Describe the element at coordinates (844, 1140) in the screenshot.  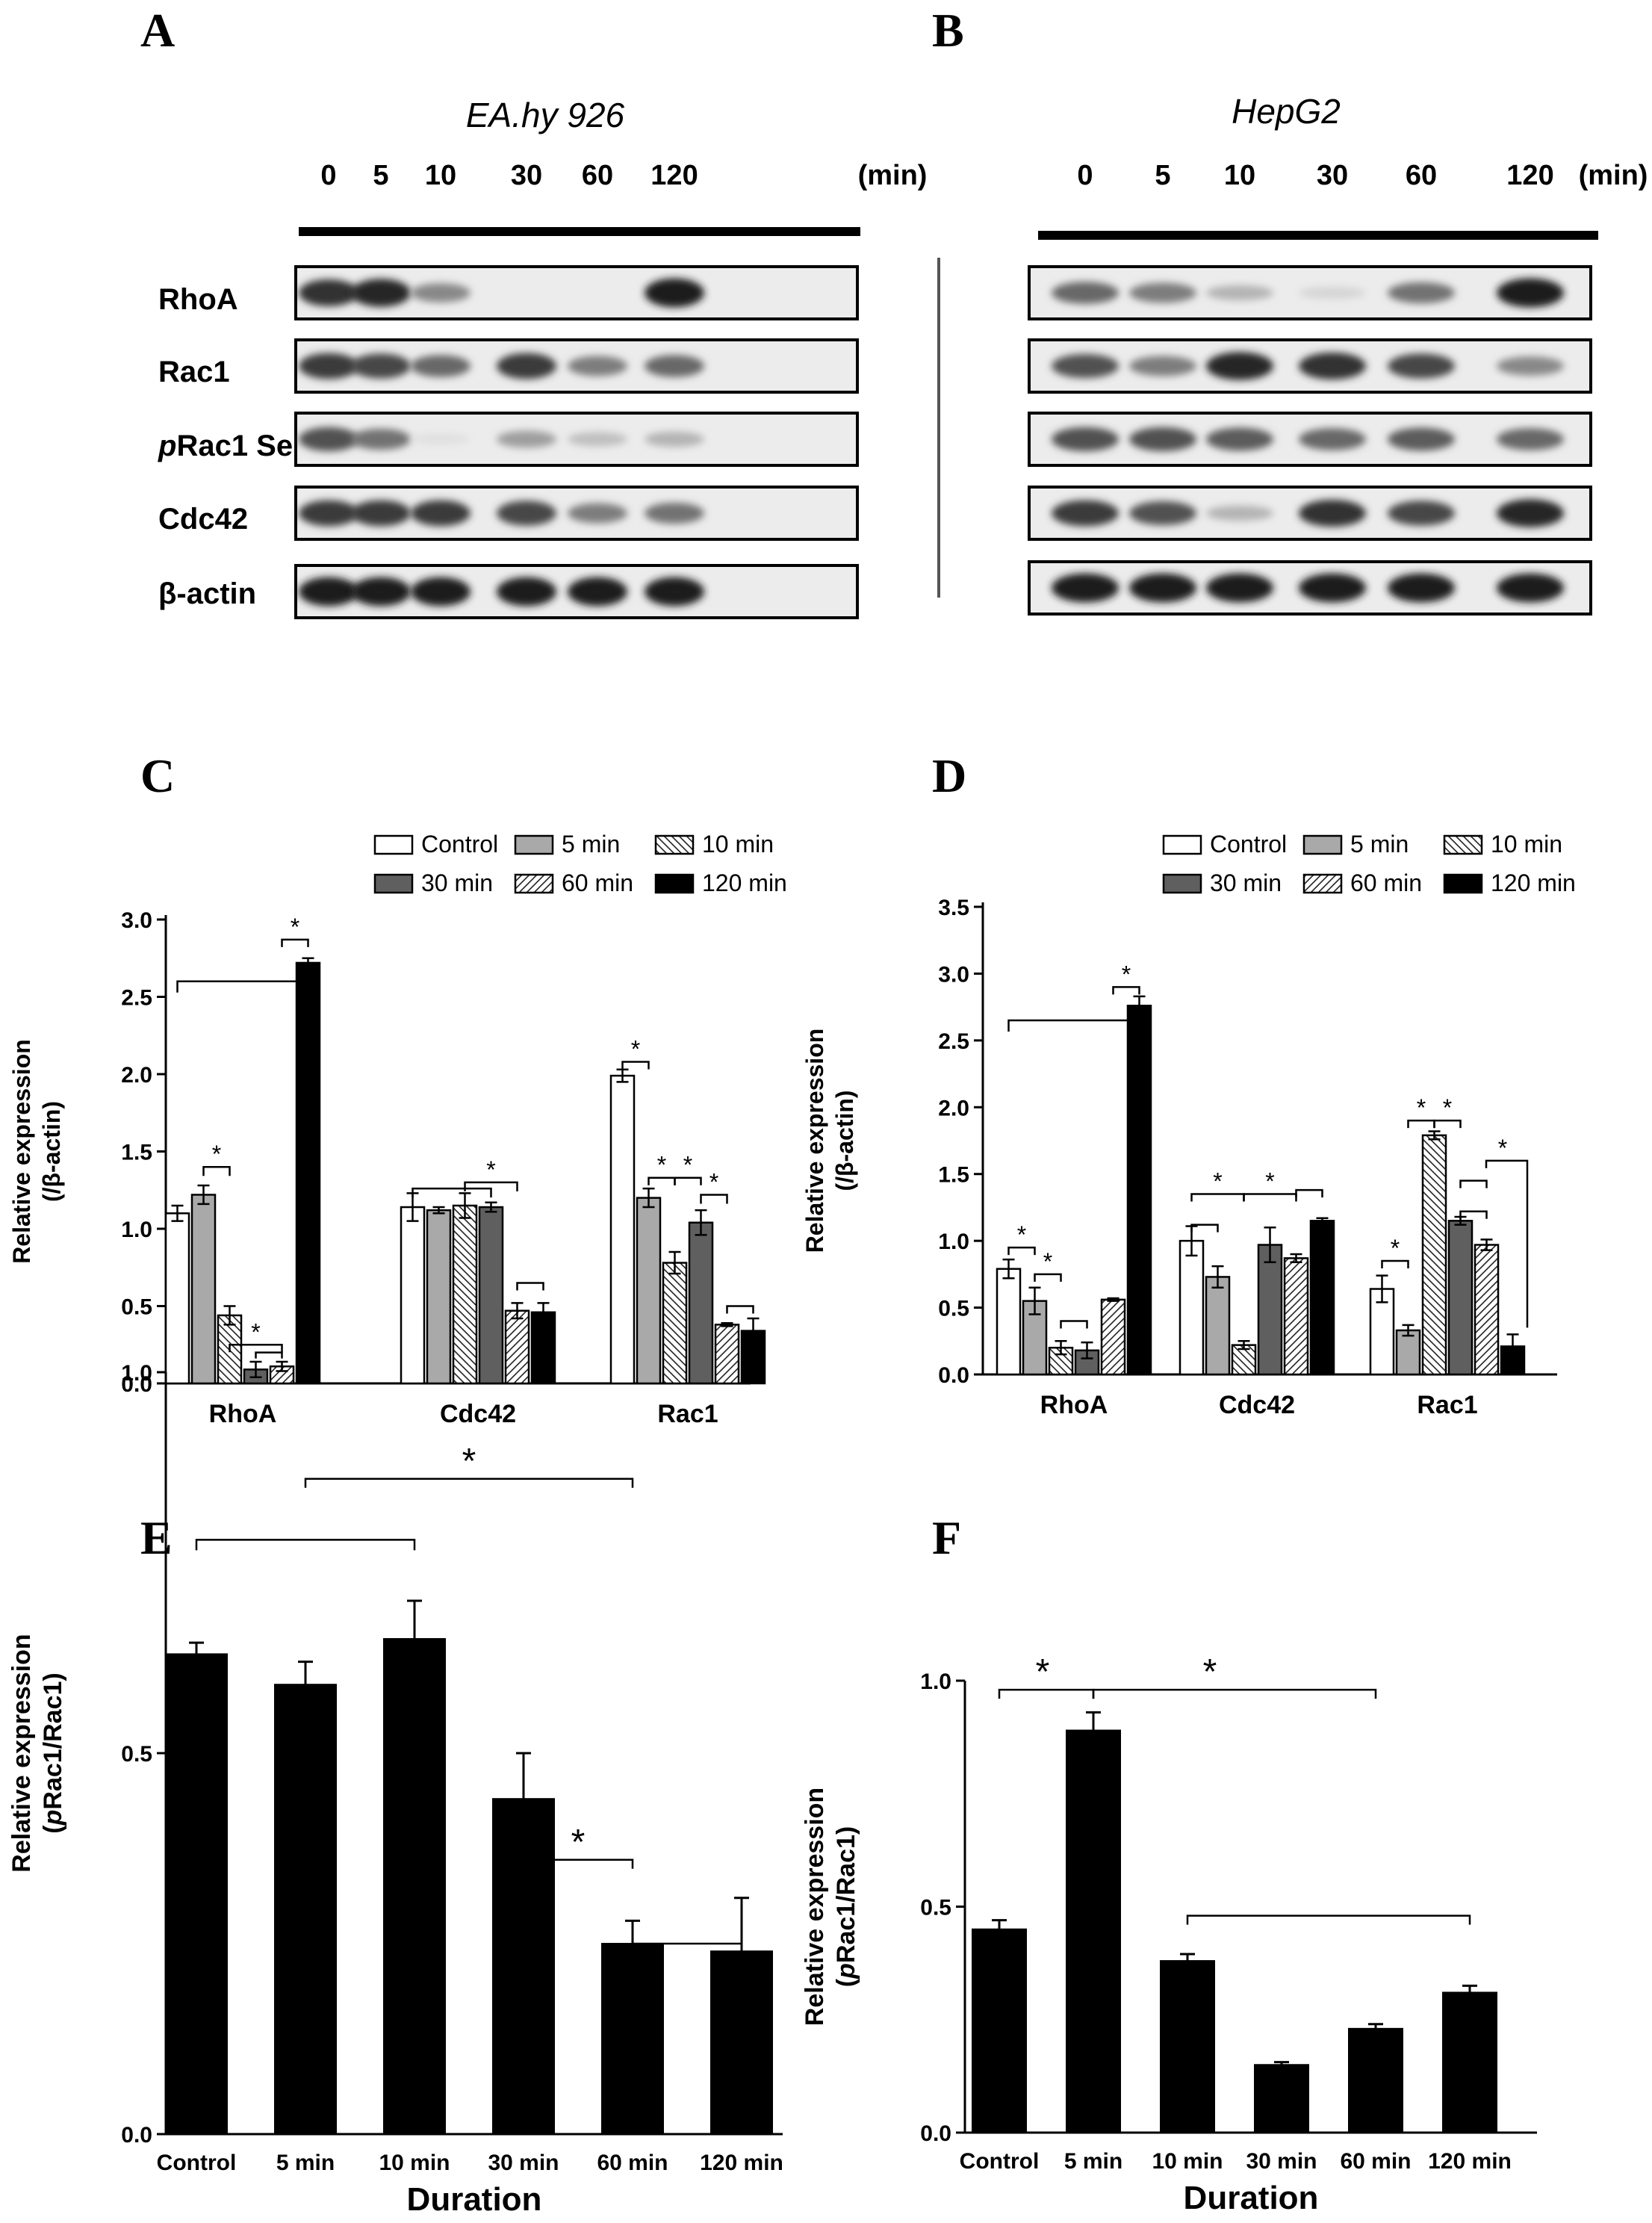
I see `y-axis-label-line2: (/β-actin)` at that location.